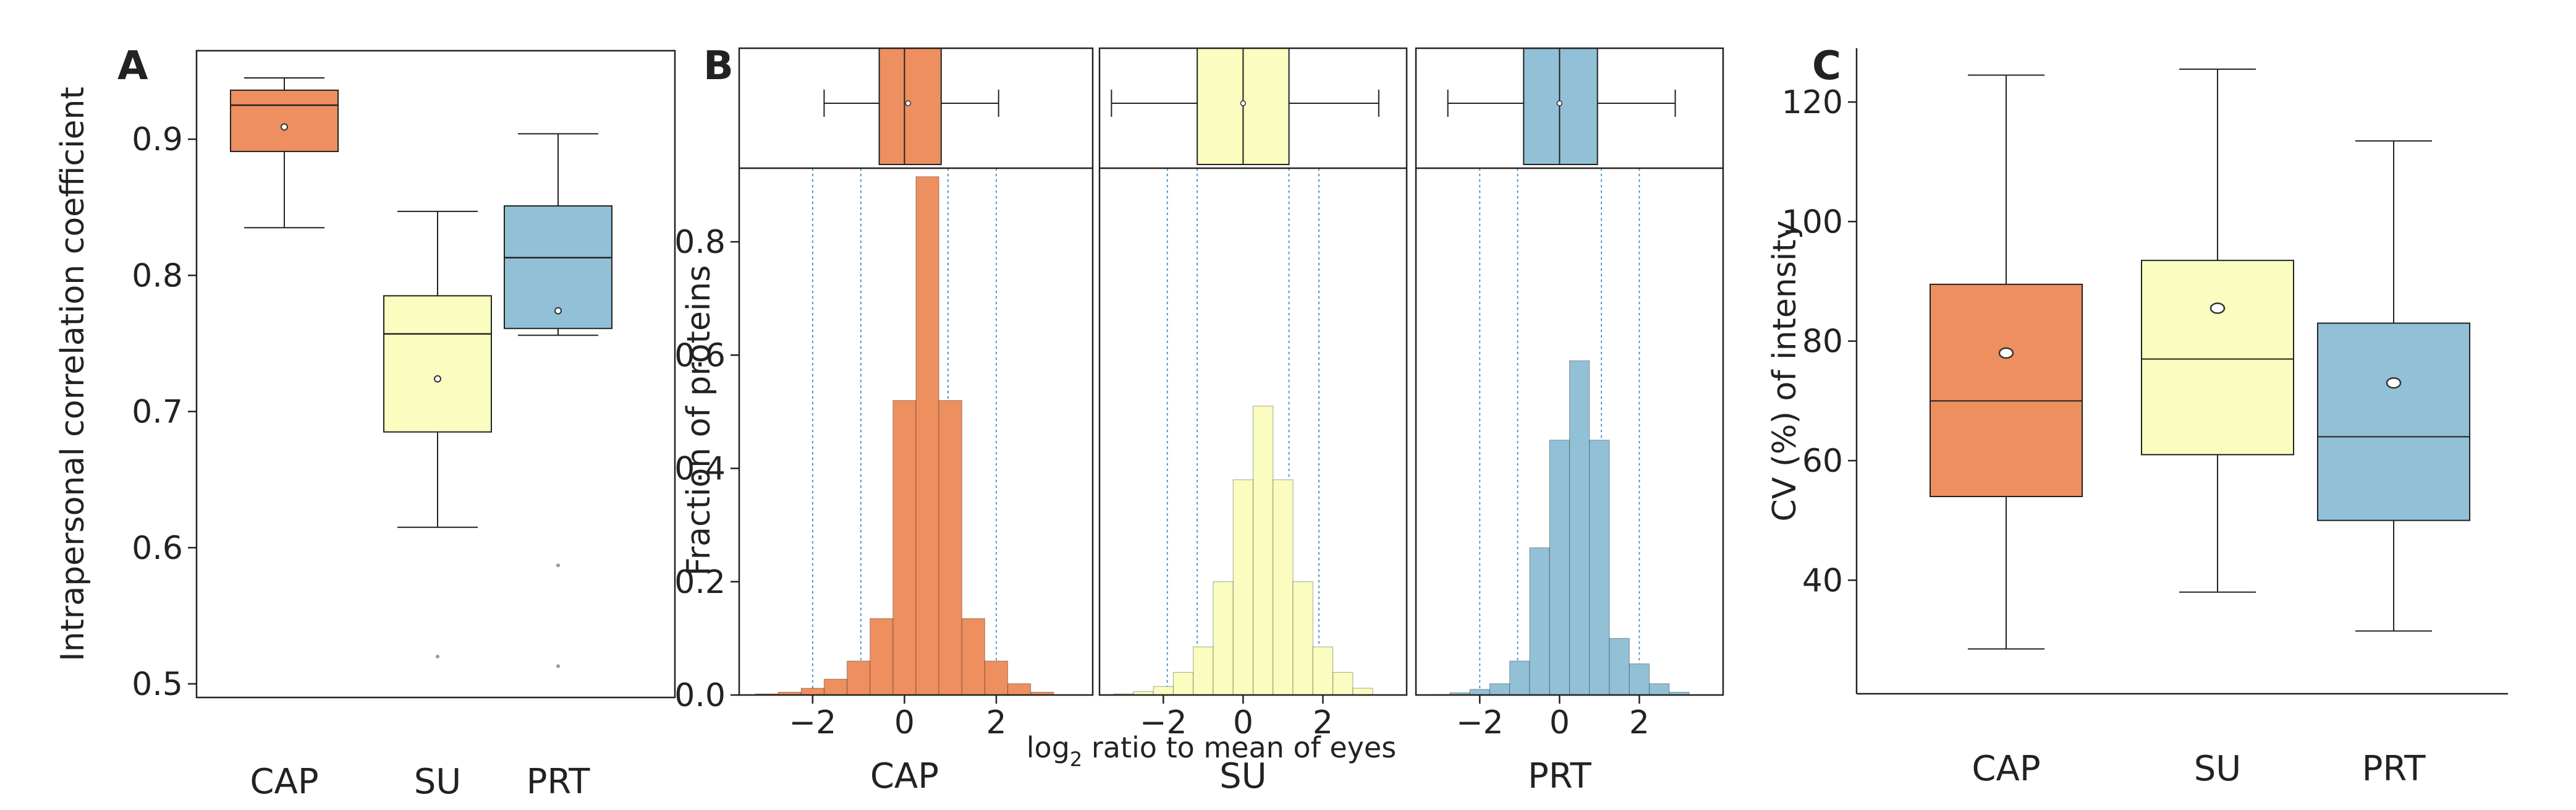  I want to click on panel-a-frame, so click(435, 374).